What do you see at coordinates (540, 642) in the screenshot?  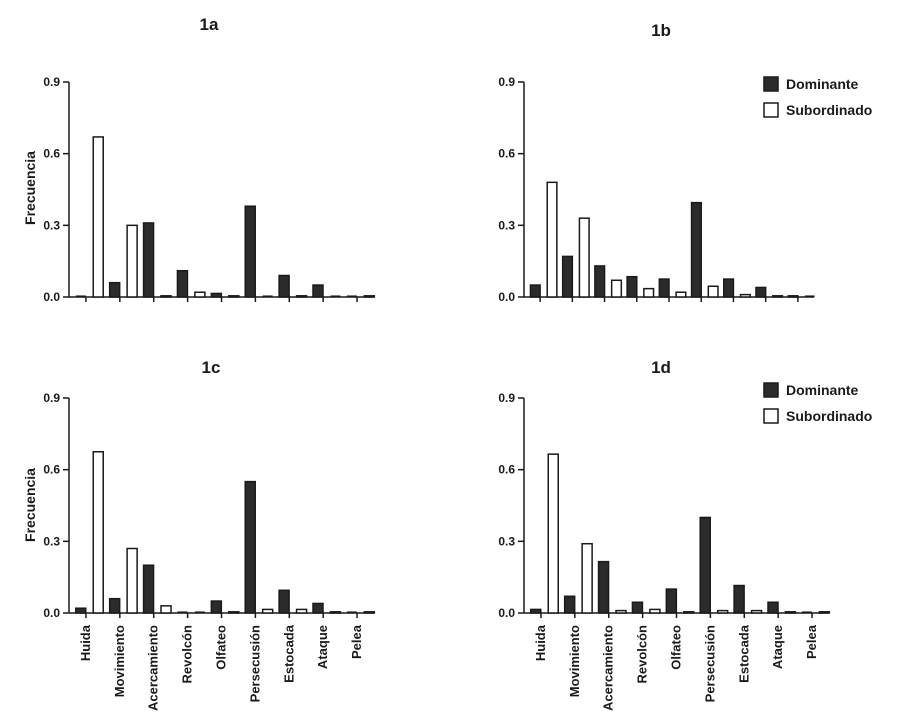 I see `x-category-label: Huida` at bounding box center [540, 642].